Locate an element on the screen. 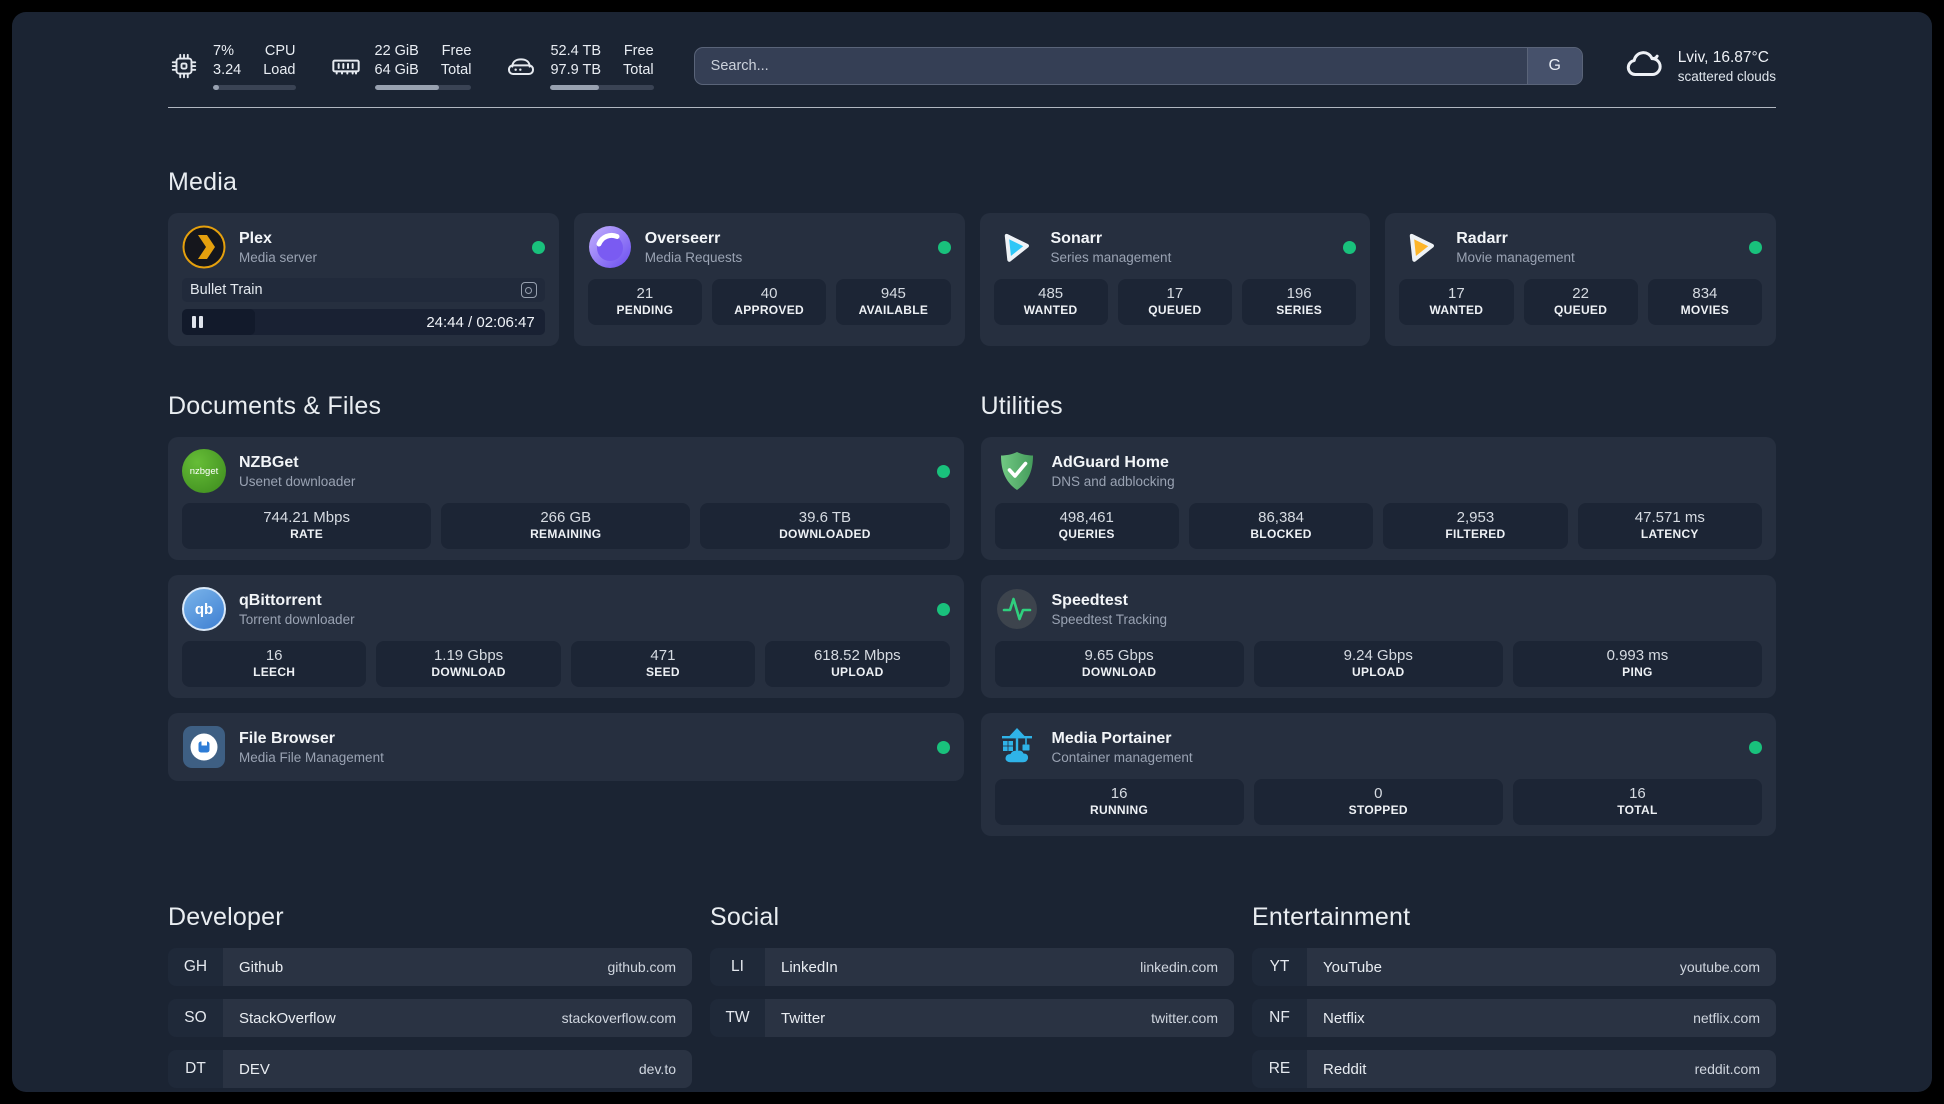 This screenshot has width=1944, height=1104. bookmark-name: DEV is located at coordinates (254, 1069).